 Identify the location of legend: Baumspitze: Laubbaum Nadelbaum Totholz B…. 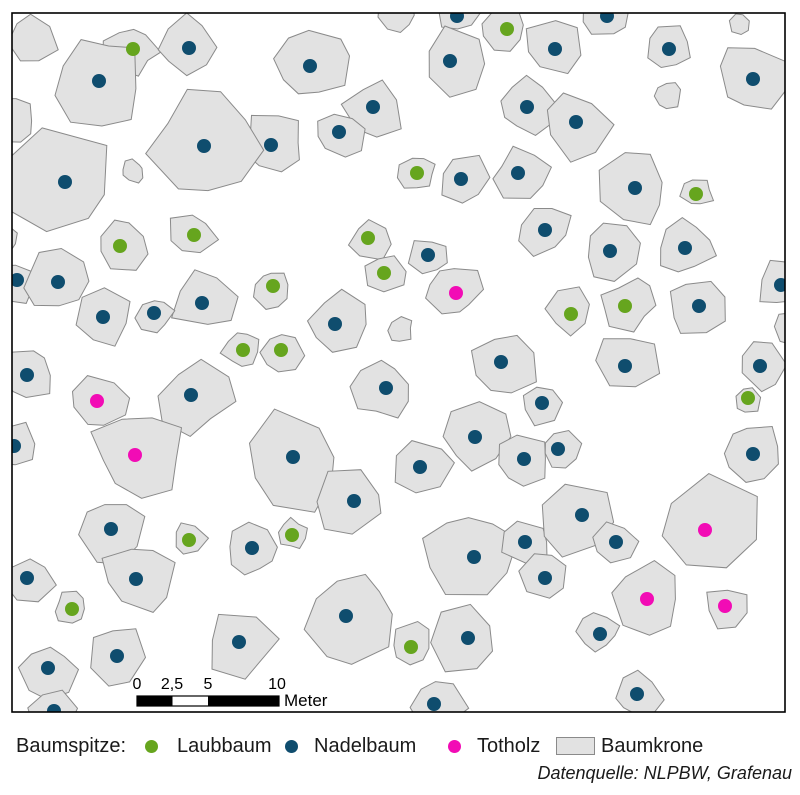
(400, 746).